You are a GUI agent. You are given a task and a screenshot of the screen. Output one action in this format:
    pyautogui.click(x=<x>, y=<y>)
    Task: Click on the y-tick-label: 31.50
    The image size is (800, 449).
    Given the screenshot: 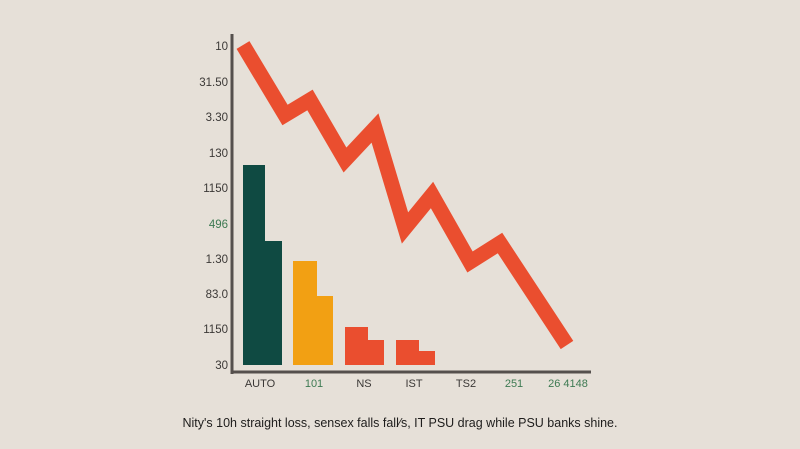 What is the action you would take?
    pyautogui.click(x=213, y=83)
    